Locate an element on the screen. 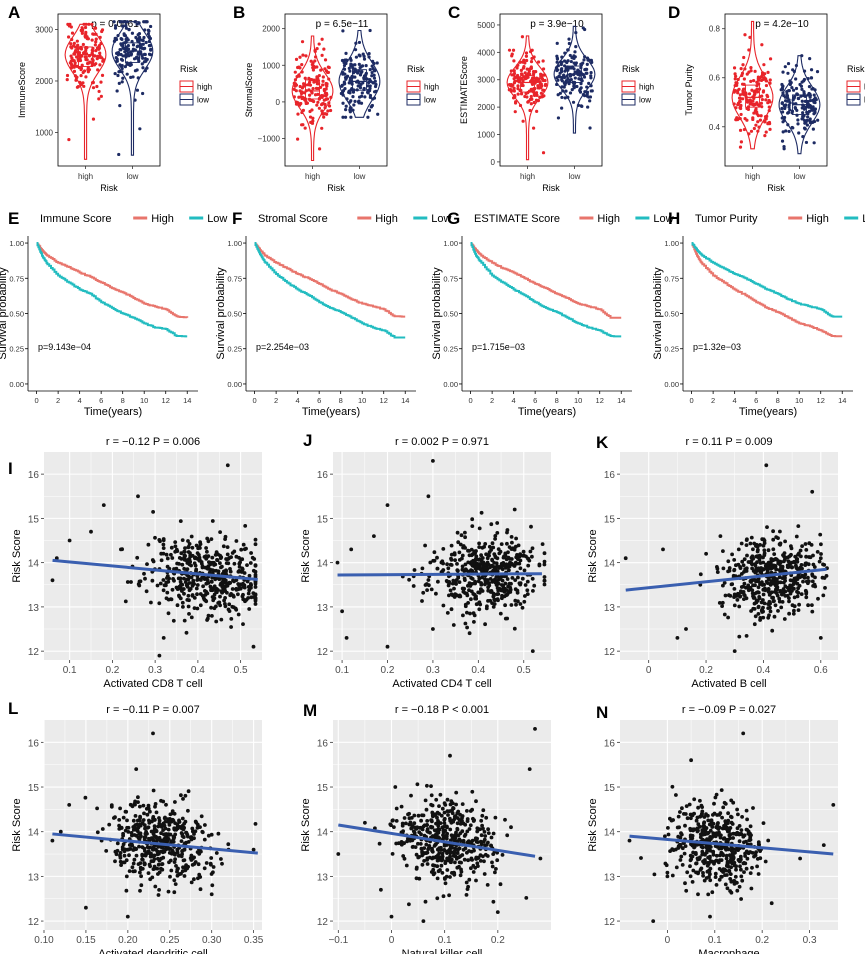 The height and width of the screenshot is (954, 865). violin-high is located at coordinates (312, 98).